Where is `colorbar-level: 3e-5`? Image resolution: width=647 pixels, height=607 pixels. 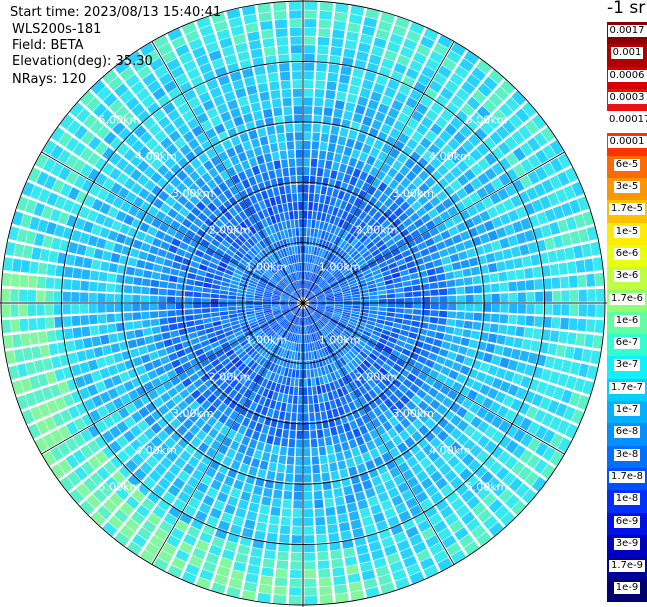
colorbar-level: 3e-5 is located at coordinates (627, 189).